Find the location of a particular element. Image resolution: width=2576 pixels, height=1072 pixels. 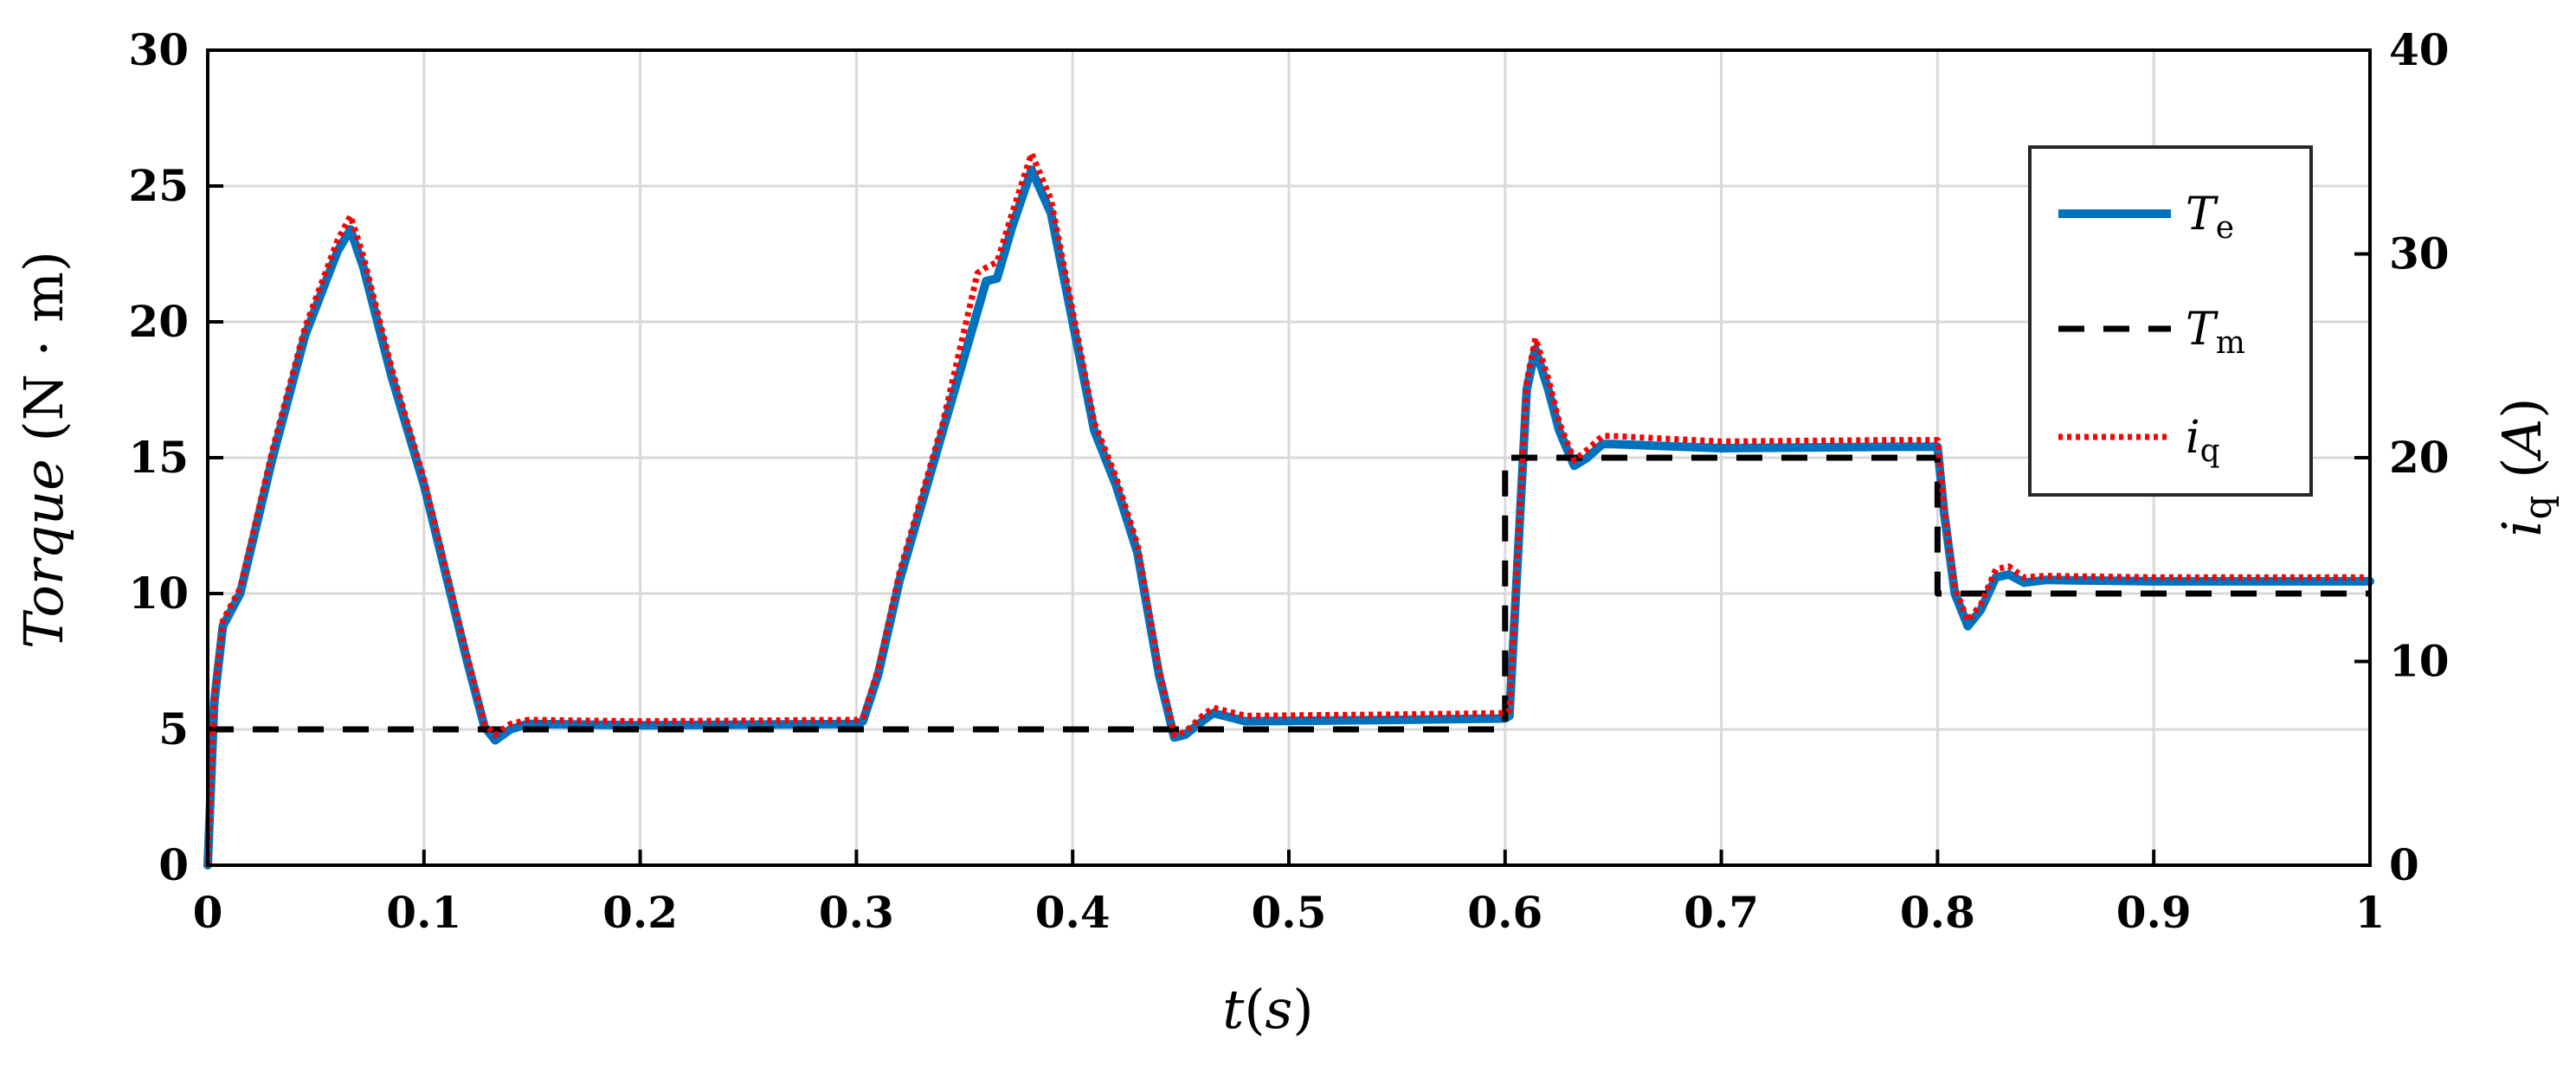

x-tick-label: 0.2 is located at coordinates (640, 912).